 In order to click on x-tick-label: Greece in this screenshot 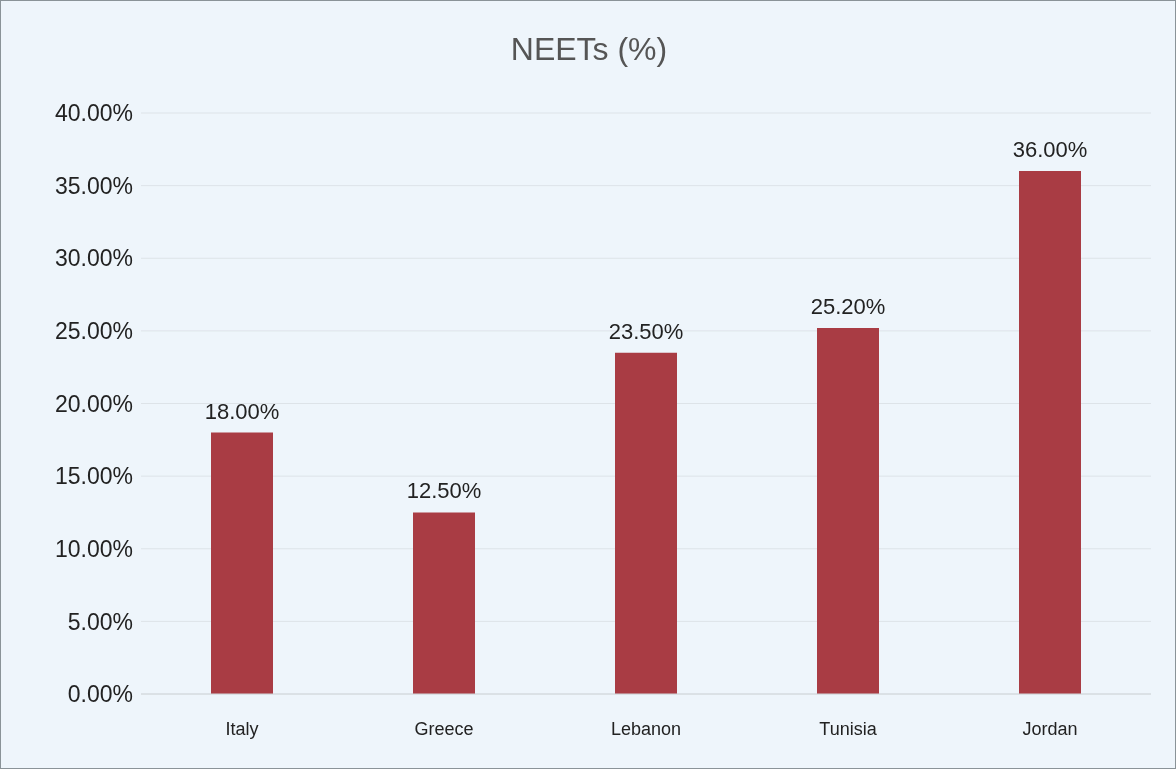, I will do `click(444, 728)`.